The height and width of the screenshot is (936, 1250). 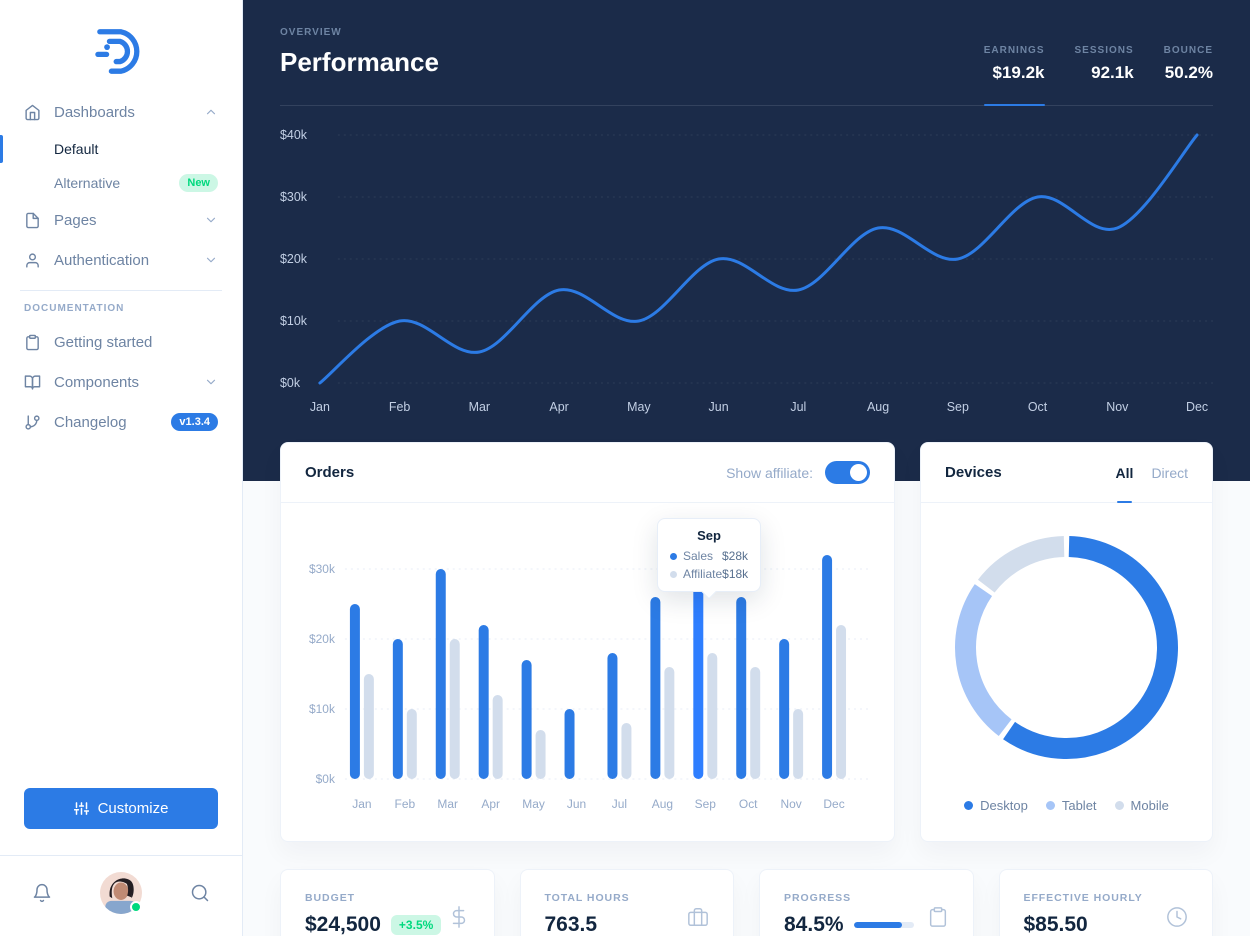 I want to click on chevron-down-icon, so click(x=211, y=220).